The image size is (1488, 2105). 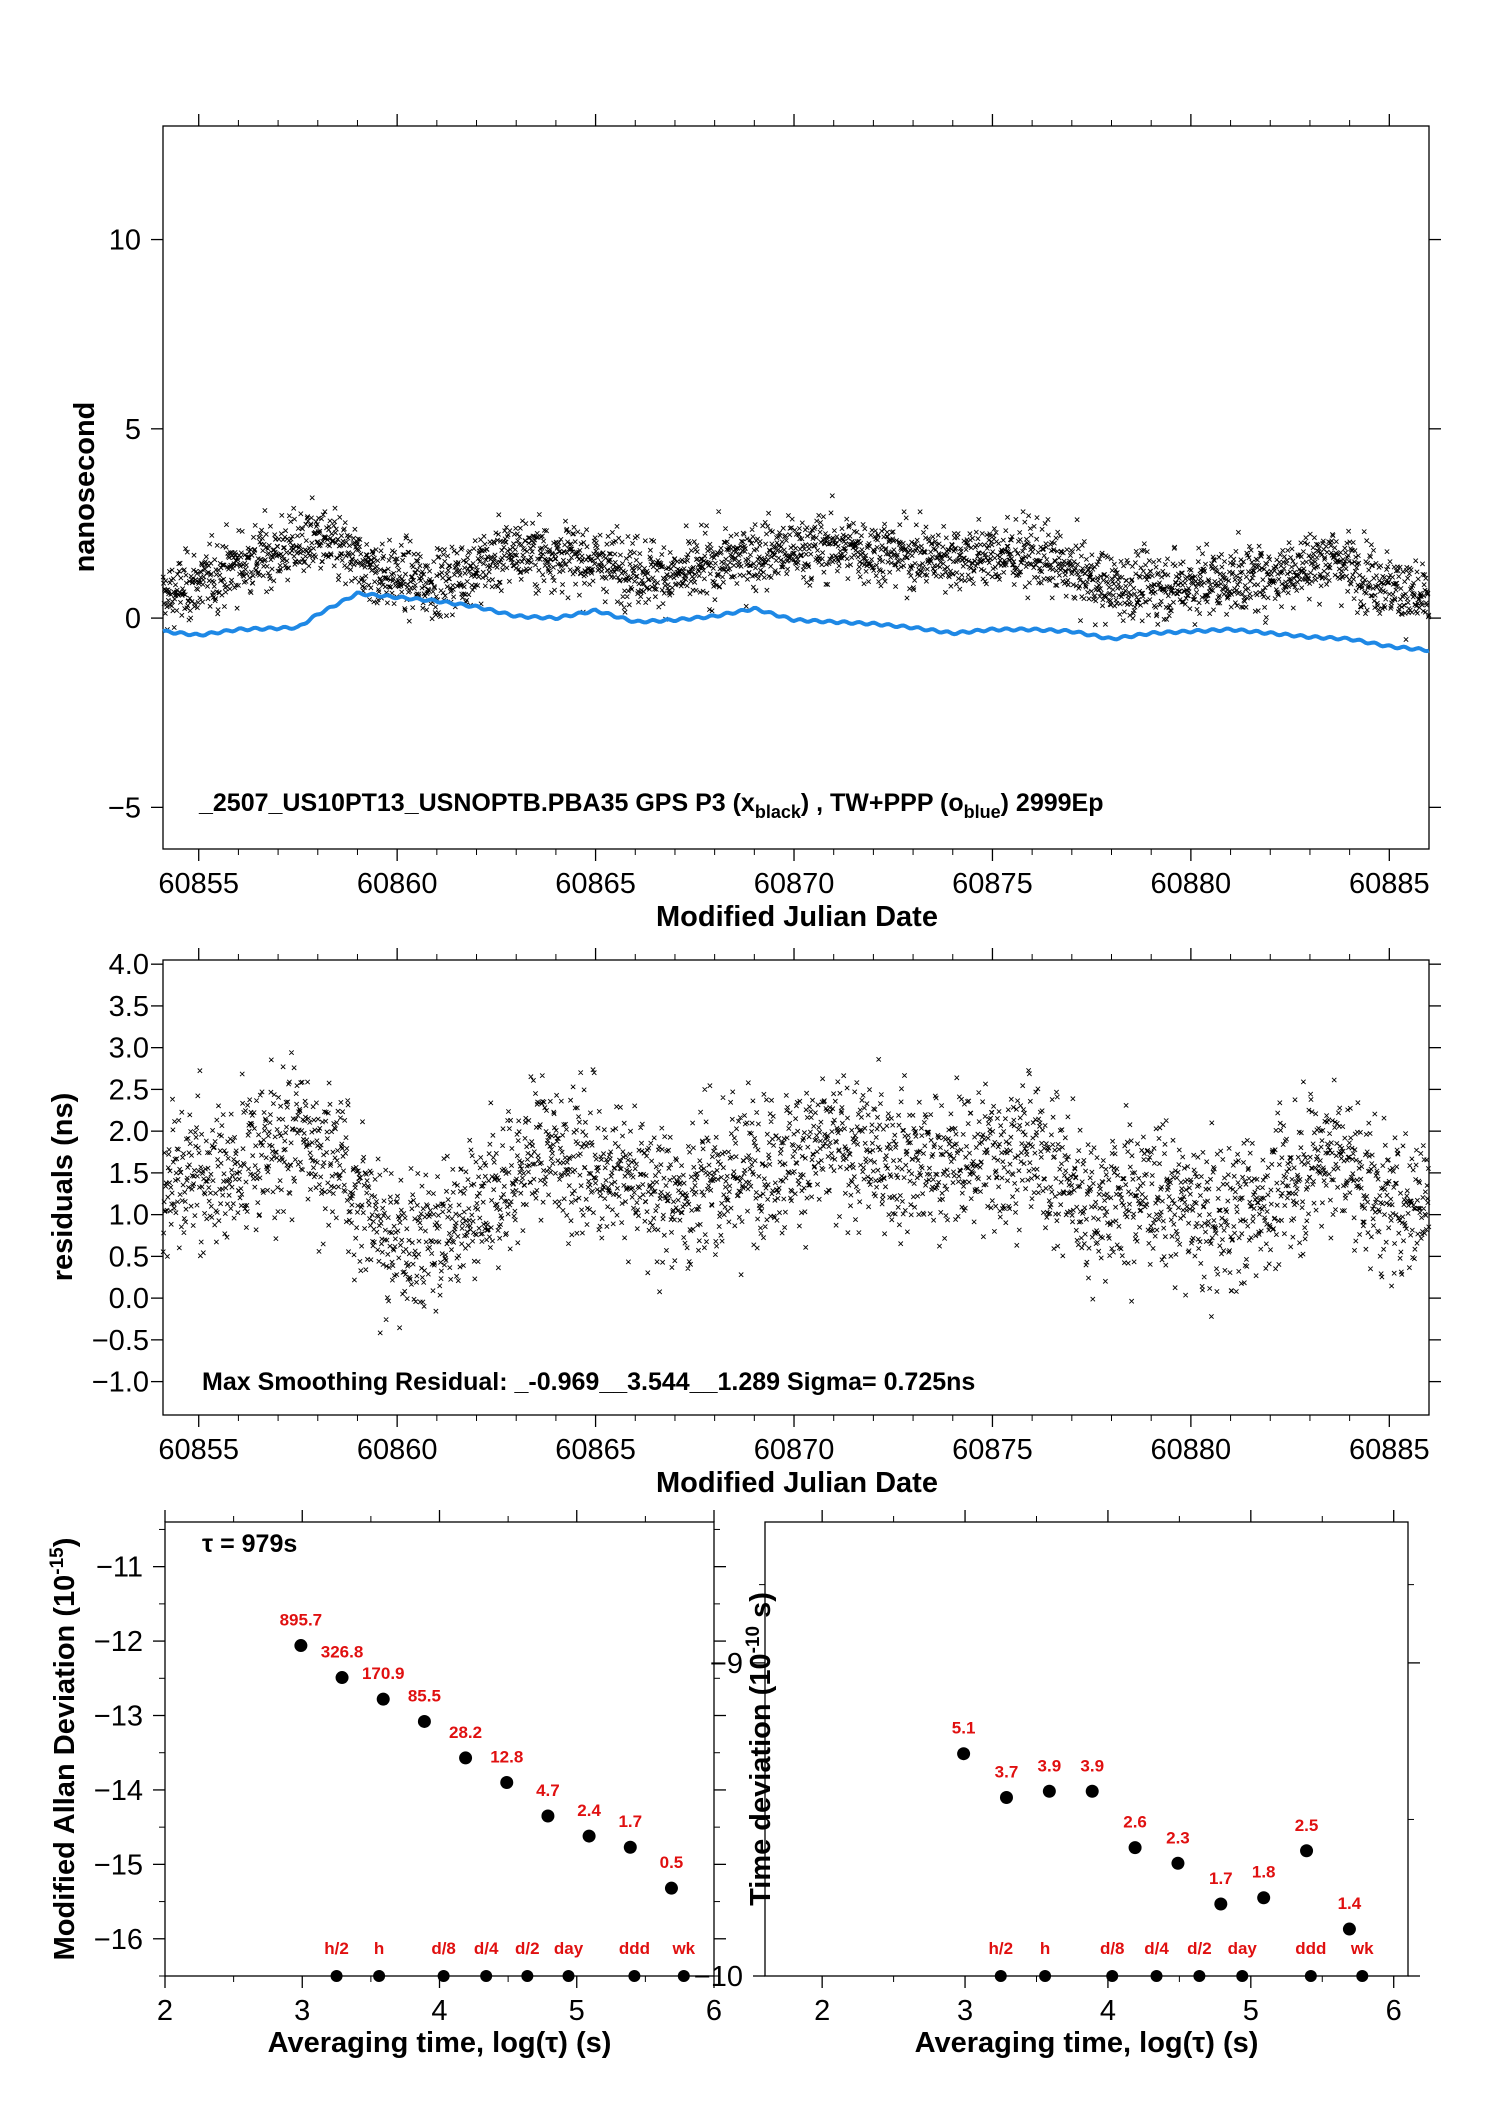 What do you see at coordinates (336, 1948) in the screenshot?
I see `marker-label: h/2` at bounding box center [336, 1948].